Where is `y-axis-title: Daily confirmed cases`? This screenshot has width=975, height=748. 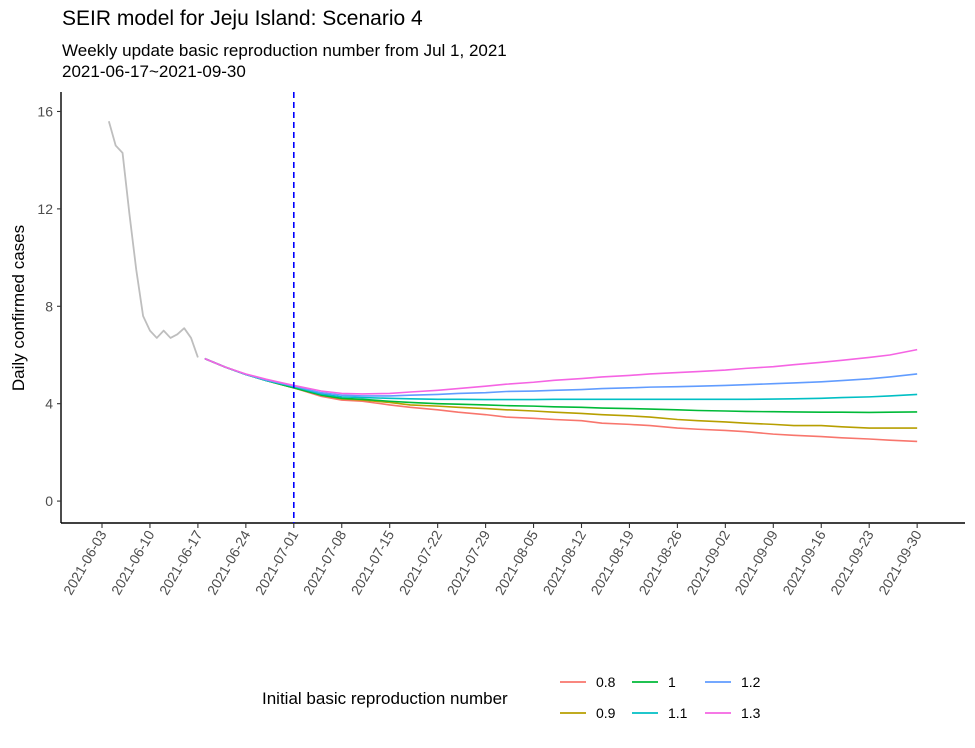 y-axis-title: Daily confirmed cases is located at coordinates (18, 308).